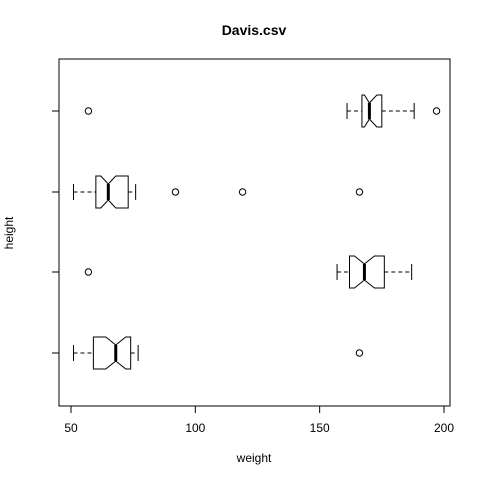 The width and height of the screenshot is (480, 480). I want to click on x-tick-label: 200, so click(444, 428).